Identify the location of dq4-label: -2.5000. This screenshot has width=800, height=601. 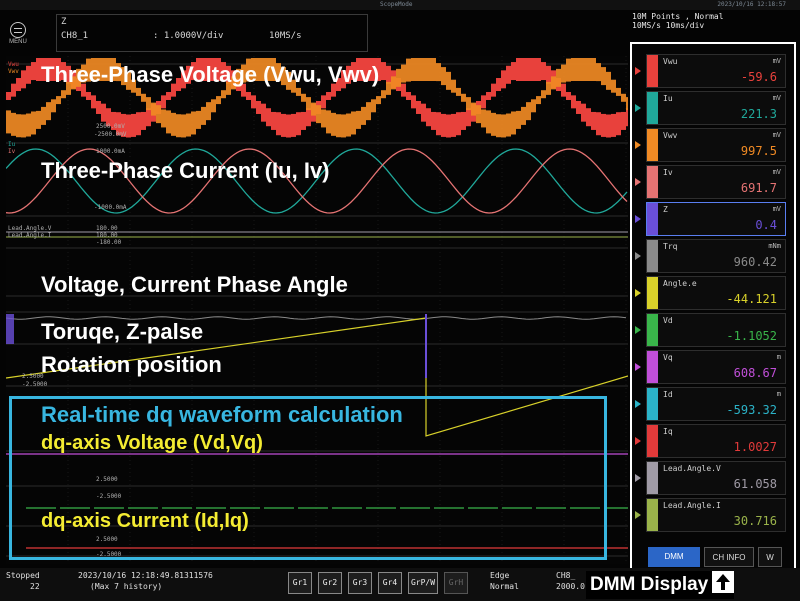
(109, 554).